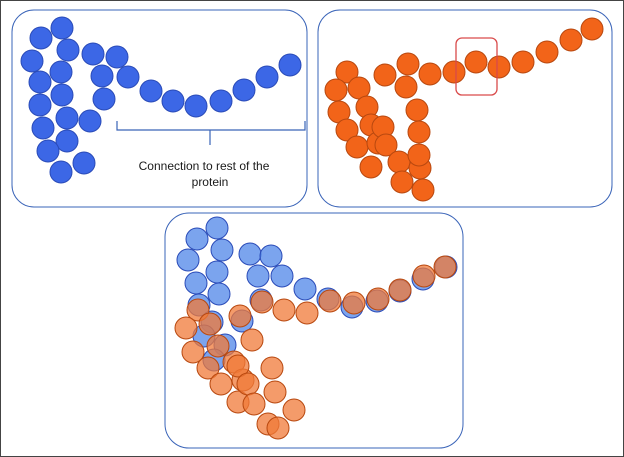 The image size is (624, 457). What do you see at coordinates (210, 182) in the screenshot?
I see `annotation-line-2: protein` at bounding box center [210, 182].